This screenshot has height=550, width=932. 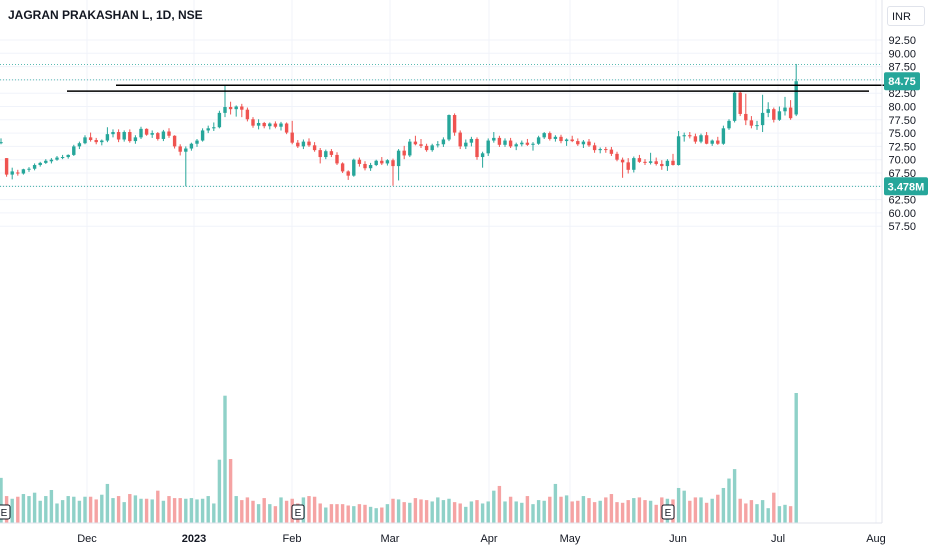 What do you see at coordinates (105, 15) in the screenshot?
I see `symbol-title: JAGRAN PRAKASHAN L, 1D, NSE` at bounding box center [105, 15].